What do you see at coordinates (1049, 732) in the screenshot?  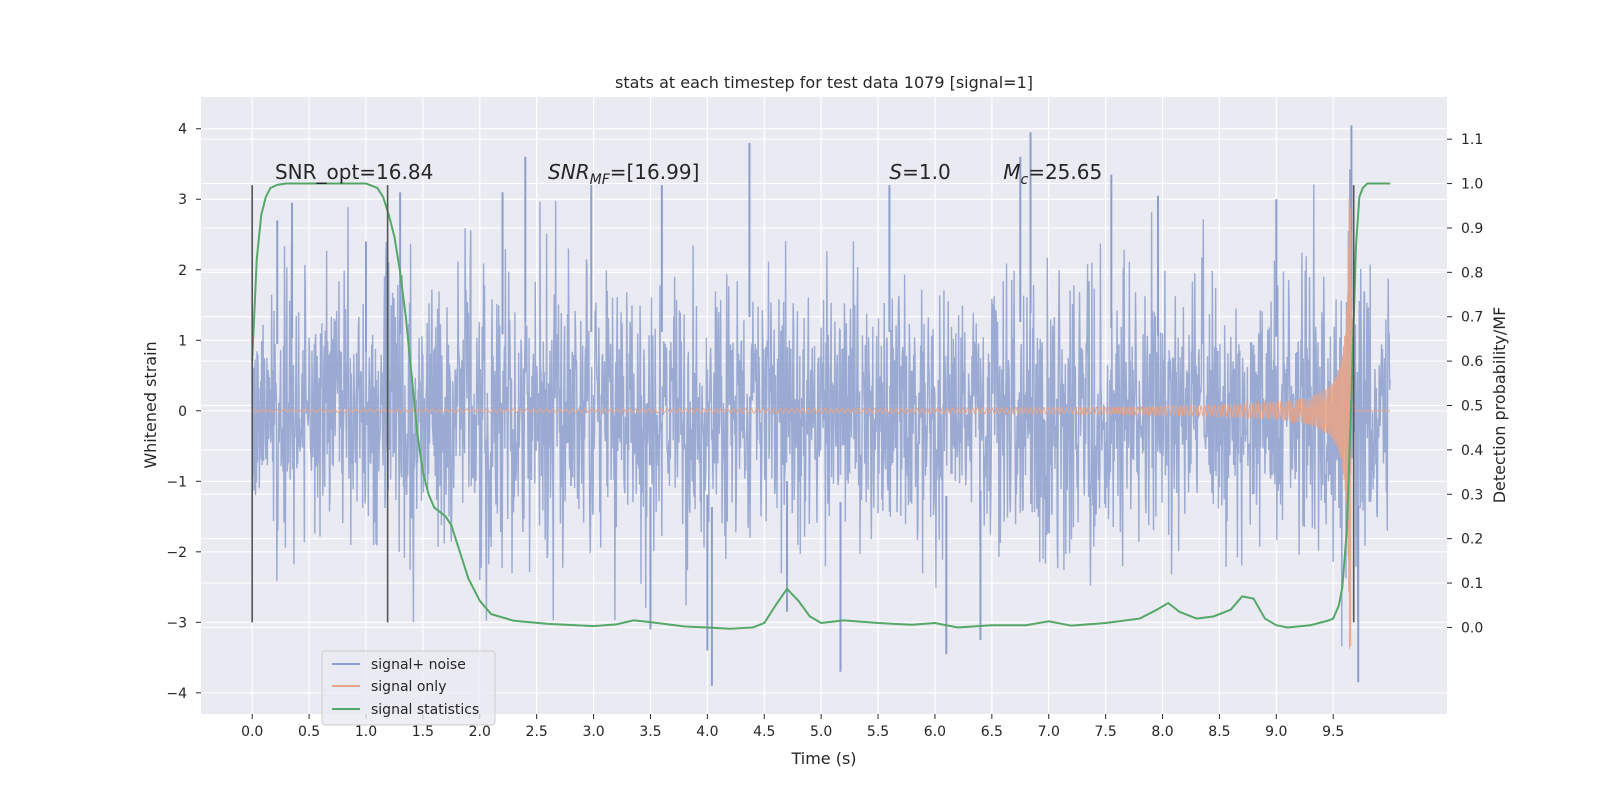 I see `x-tick-label: 7.0` at bounding box center [1049, 732].